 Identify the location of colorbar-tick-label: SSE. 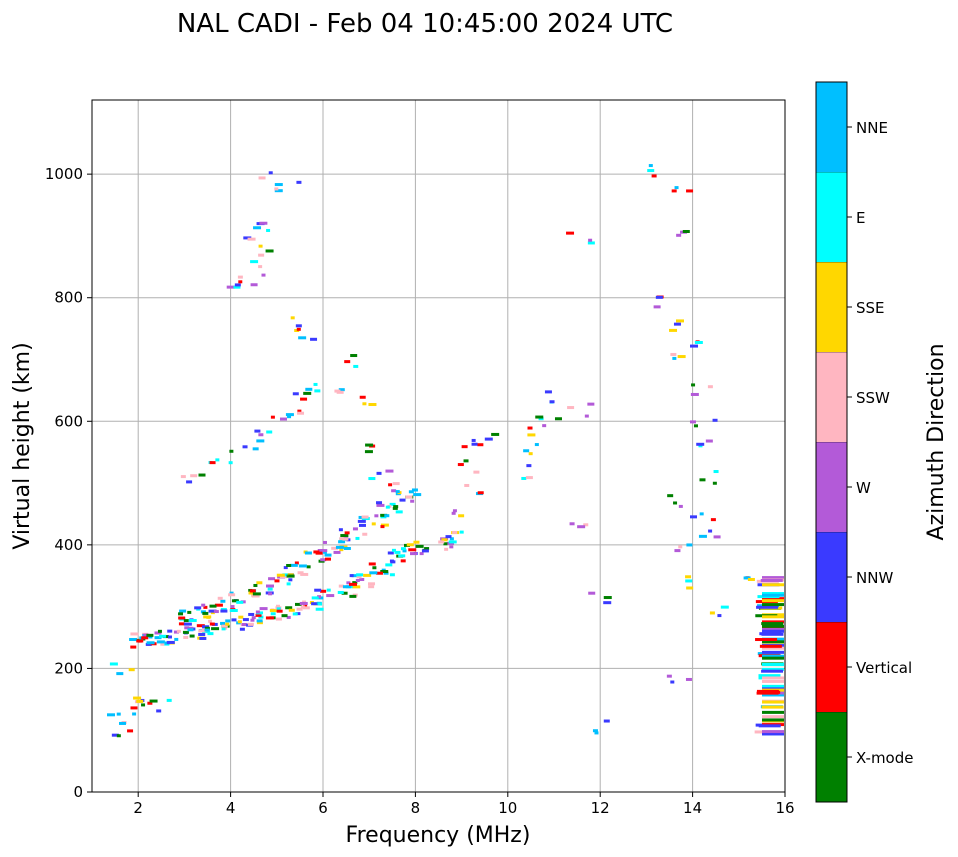
(870, 308).